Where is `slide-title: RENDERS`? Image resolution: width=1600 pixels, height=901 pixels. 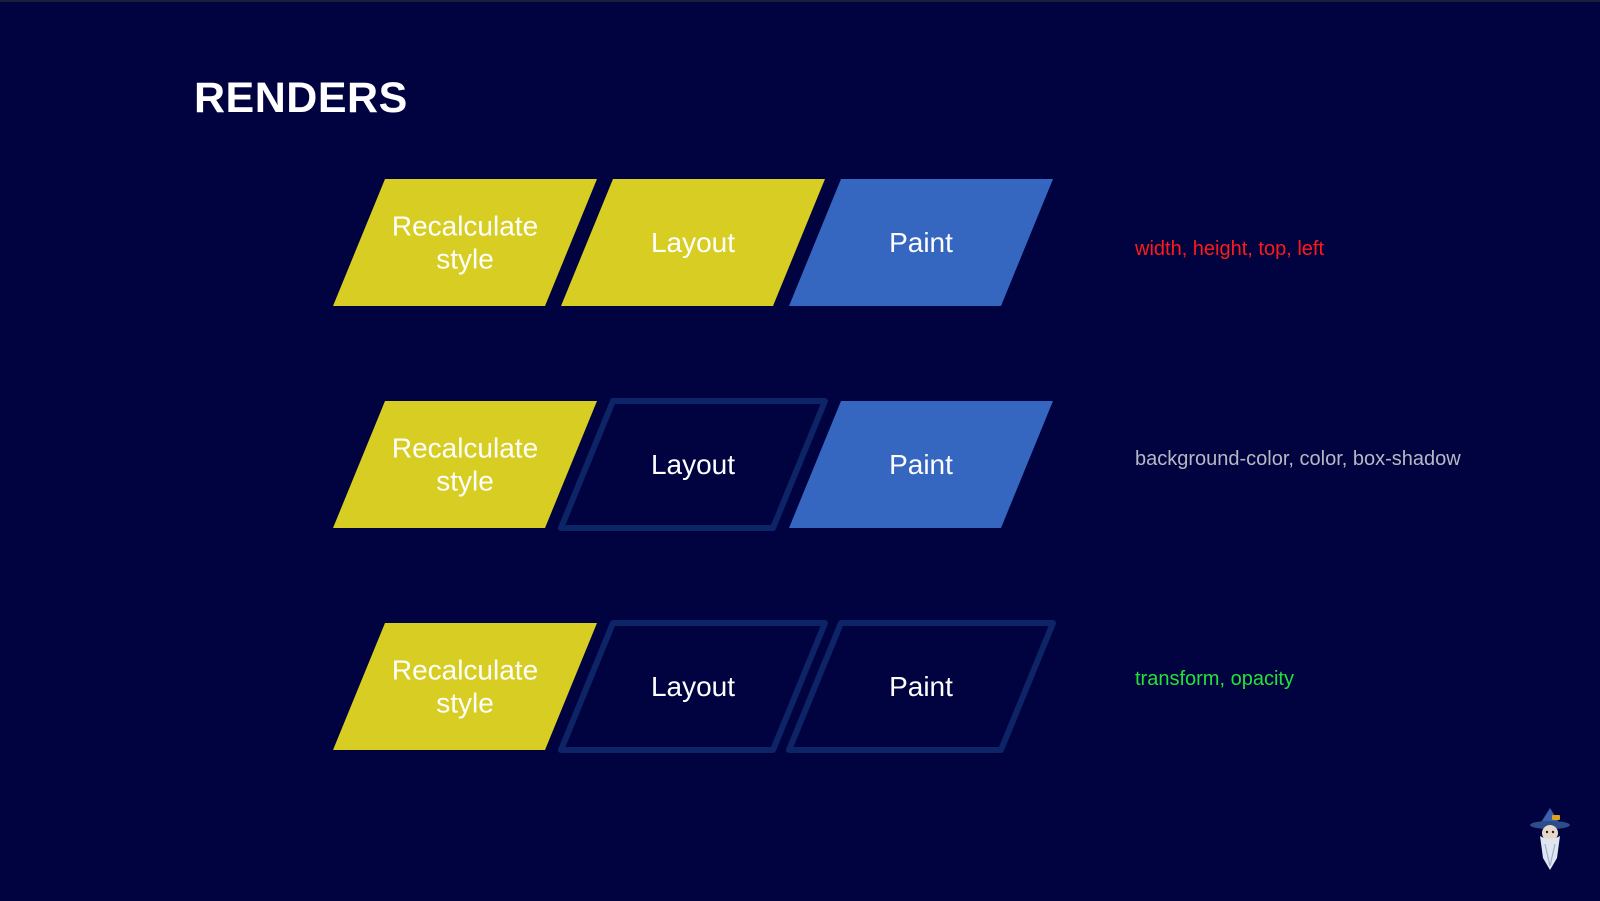
slide-title: RENDERS is located at coordinates (301, 98).